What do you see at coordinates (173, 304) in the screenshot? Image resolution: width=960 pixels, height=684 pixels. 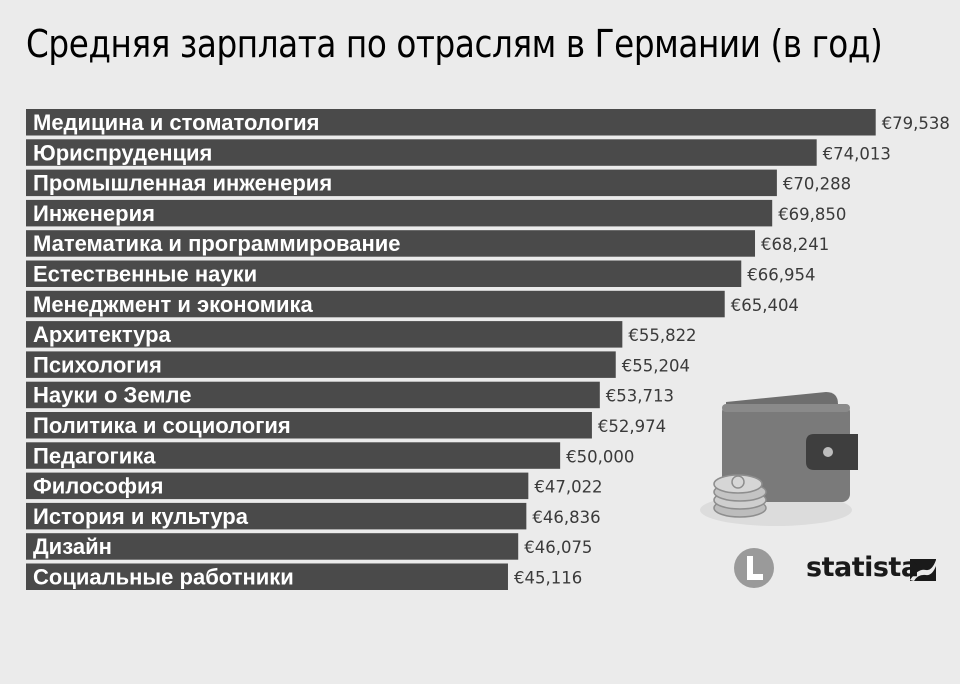 I see `category-label: Менеджмент и экономика` at bounding box center [173, 304].